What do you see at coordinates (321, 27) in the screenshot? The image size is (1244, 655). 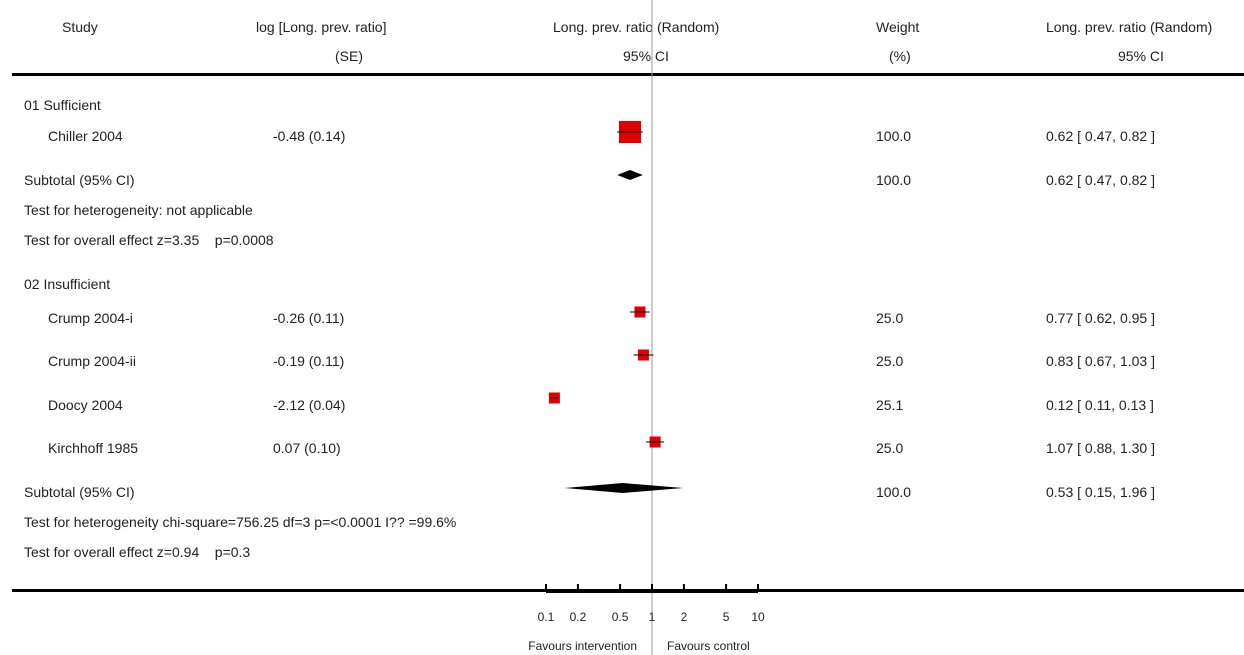 I see `header-log-ratio: log [Long. prev. ratio]` at bounding box center [321, 27].